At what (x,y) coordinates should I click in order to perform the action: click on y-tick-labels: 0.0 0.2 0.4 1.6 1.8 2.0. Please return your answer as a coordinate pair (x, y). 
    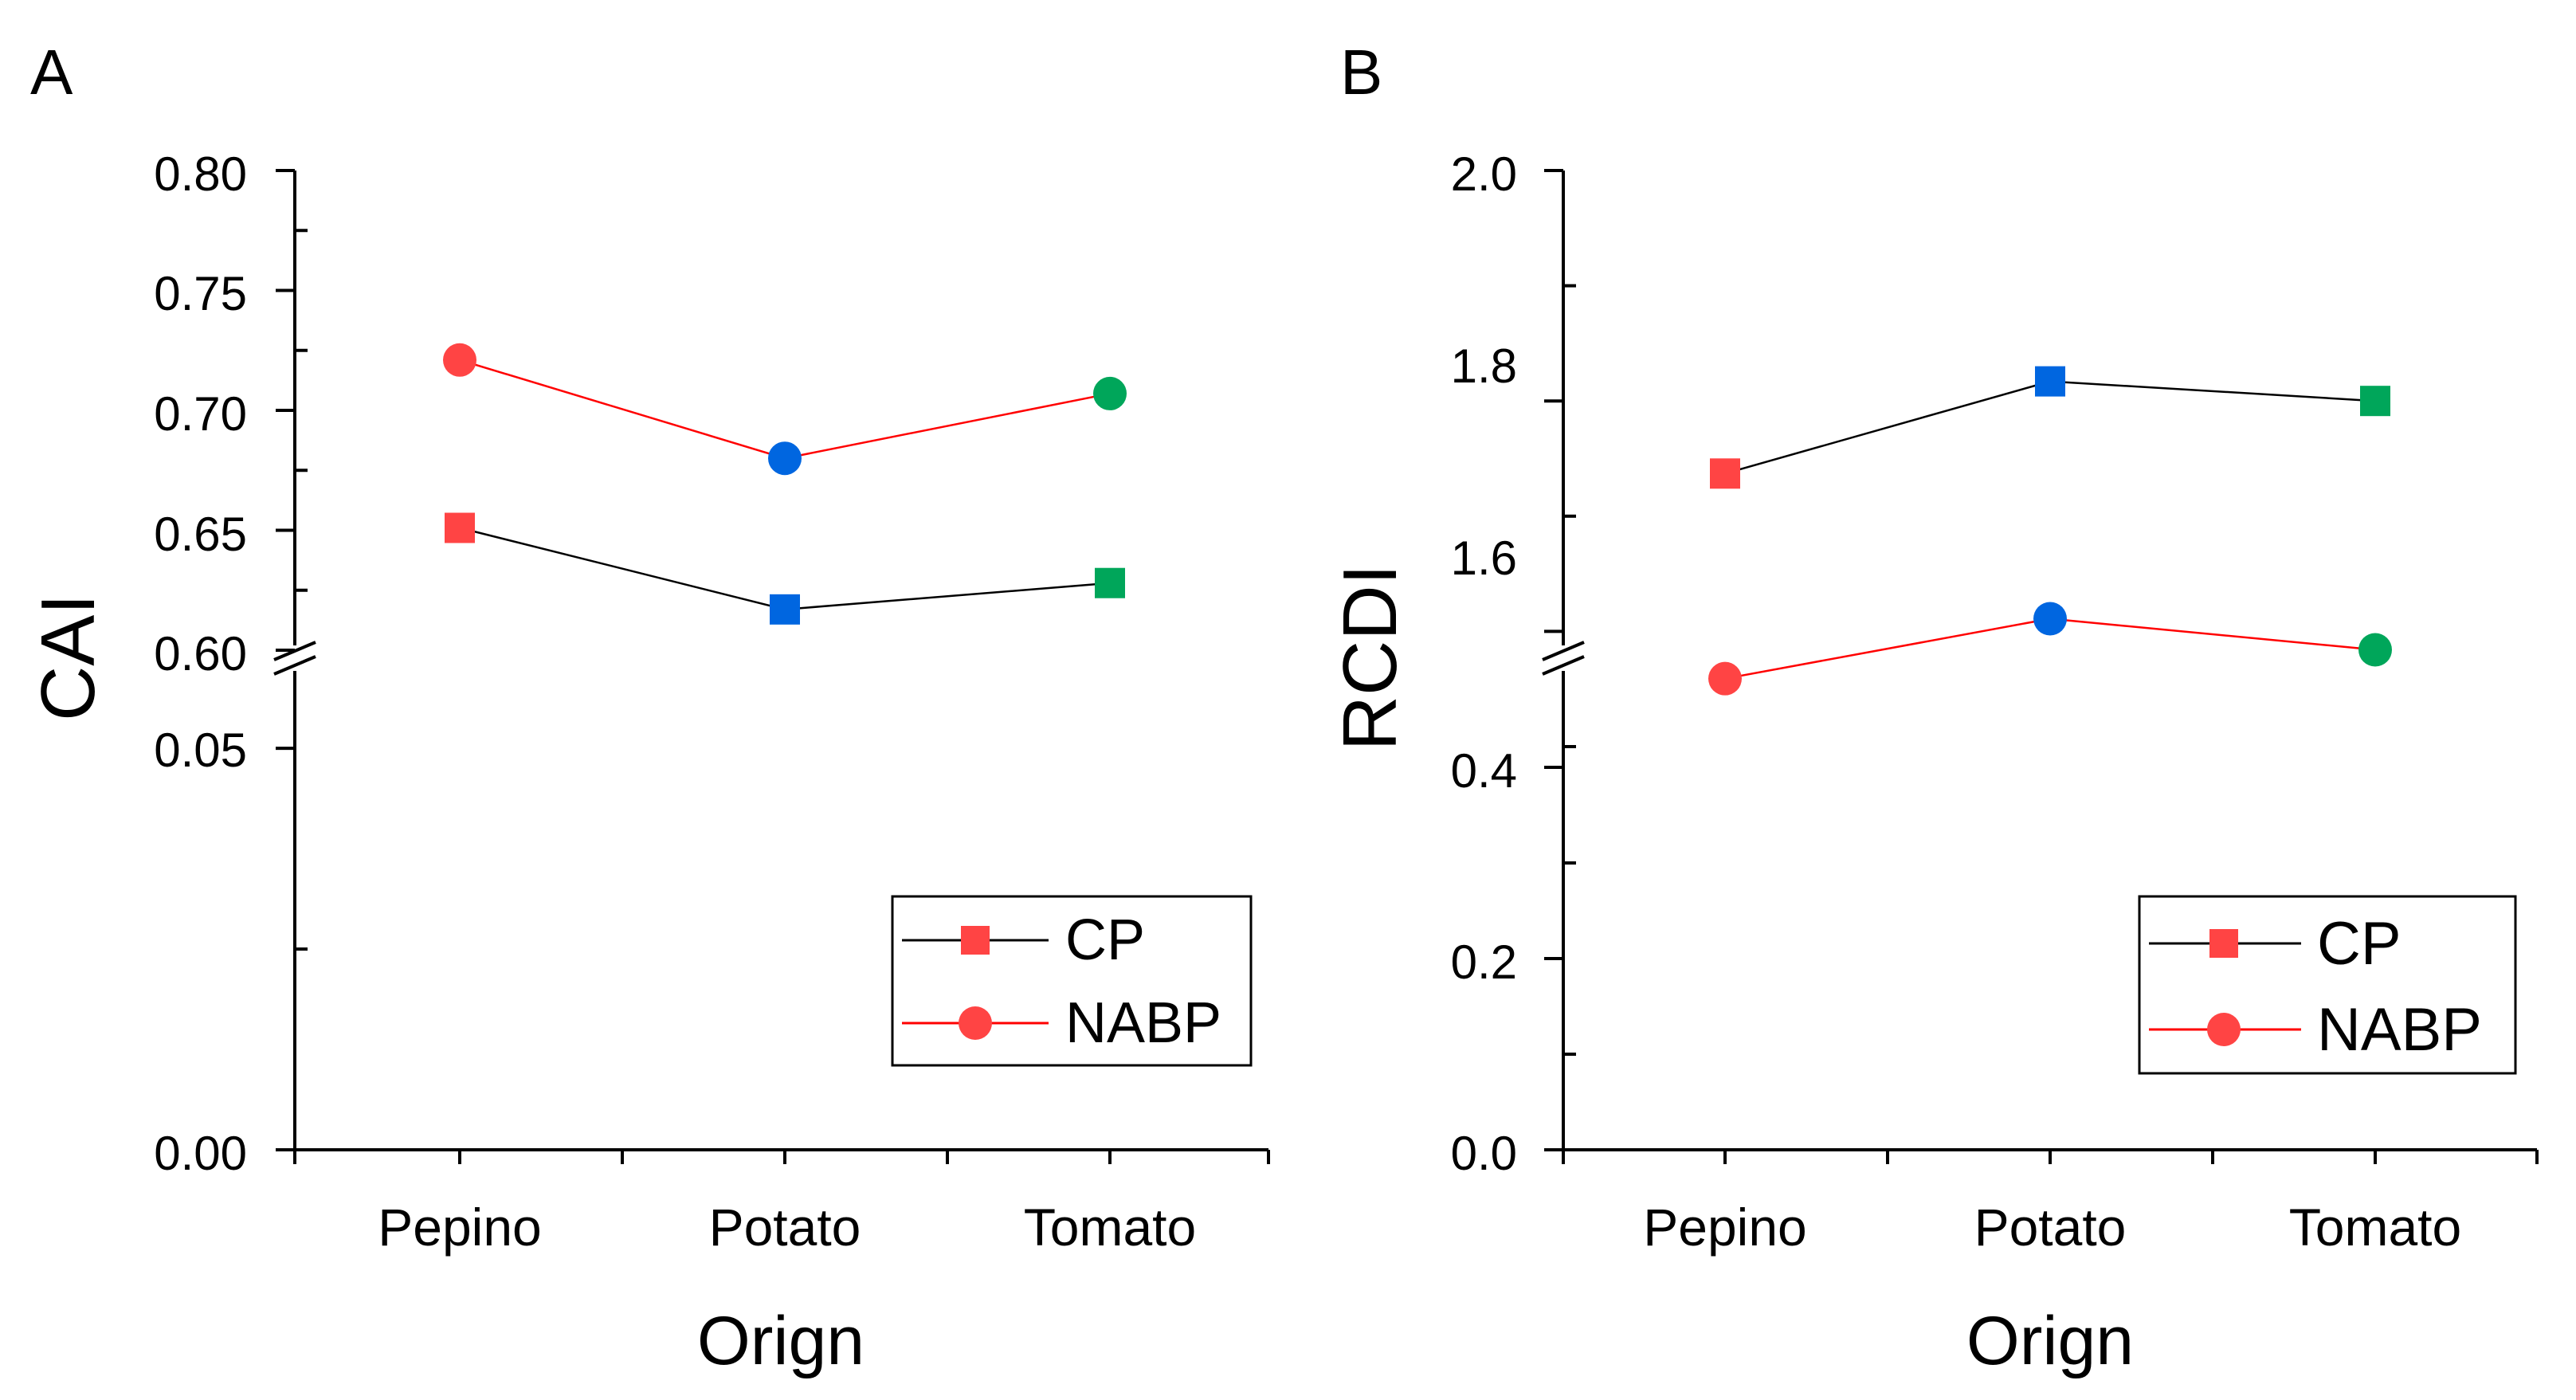
    Looking at the image, I should click on (1484, 663).